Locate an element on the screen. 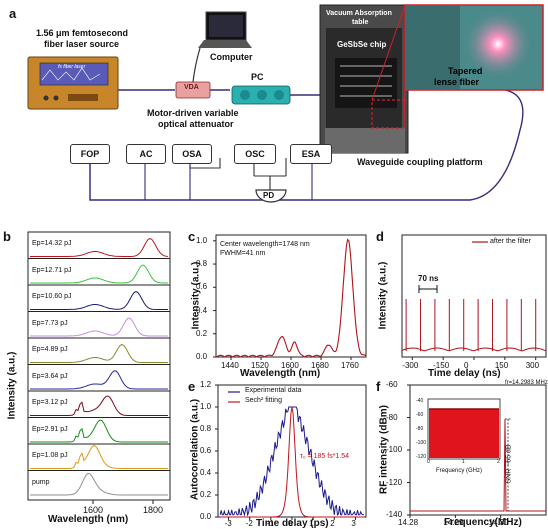 This screenshot has width=548, height=529. pc-label: PC is located at coordinates (257, 77).